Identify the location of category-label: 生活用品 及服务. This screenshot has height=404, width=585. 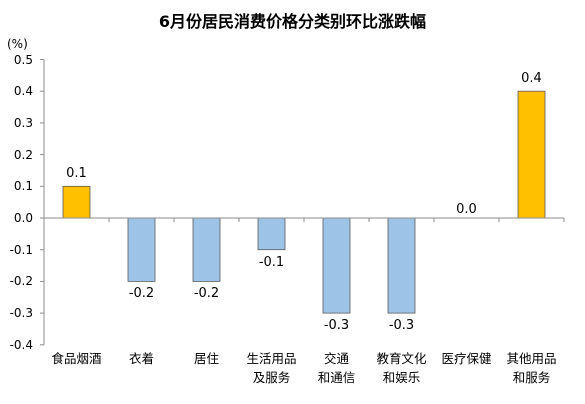
(271, 368).